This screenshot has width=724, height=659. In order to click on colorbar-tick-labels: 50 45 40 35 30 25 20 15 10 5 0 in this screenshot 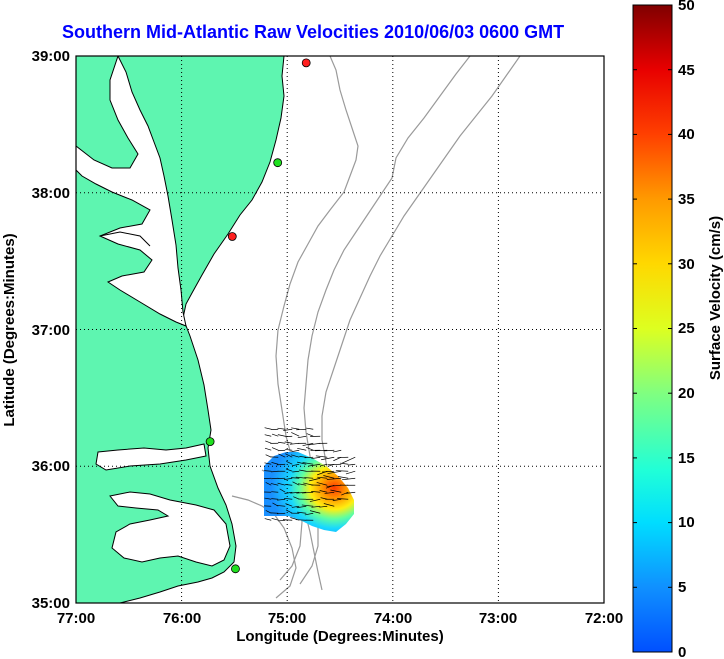, I will do `click(686, 329)`.